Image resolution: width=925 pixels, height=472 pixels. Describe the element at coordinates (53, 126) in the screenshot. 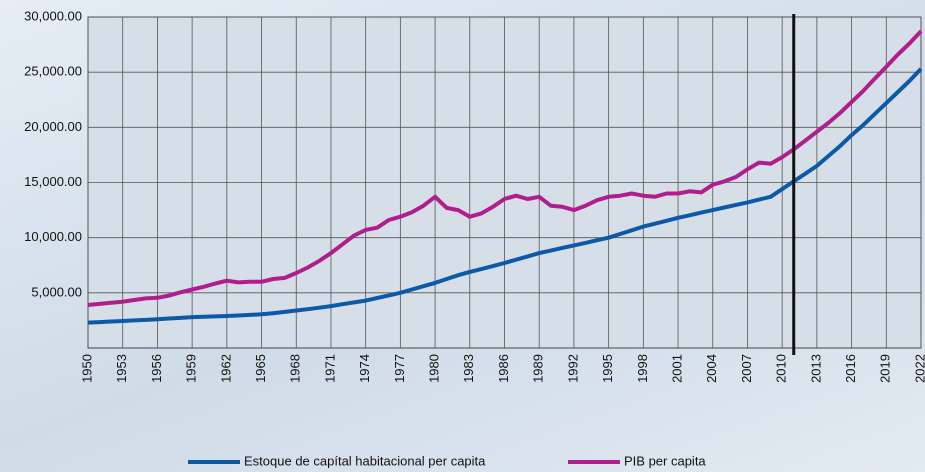

I see `y-tick-label: 20,000.00` at that location.